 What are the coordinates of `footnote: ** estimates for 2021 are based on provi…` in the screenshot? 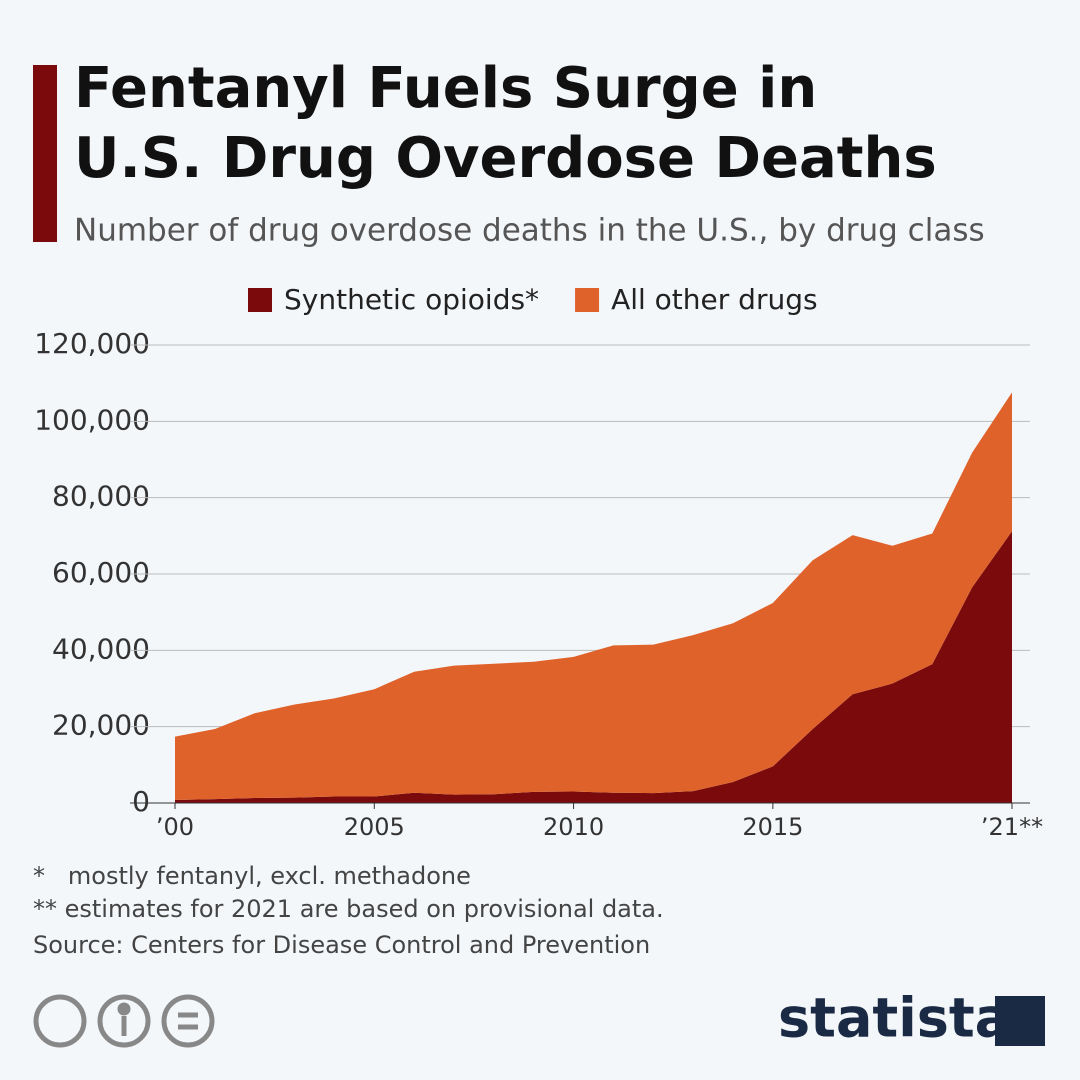 It's located at (348, 909).